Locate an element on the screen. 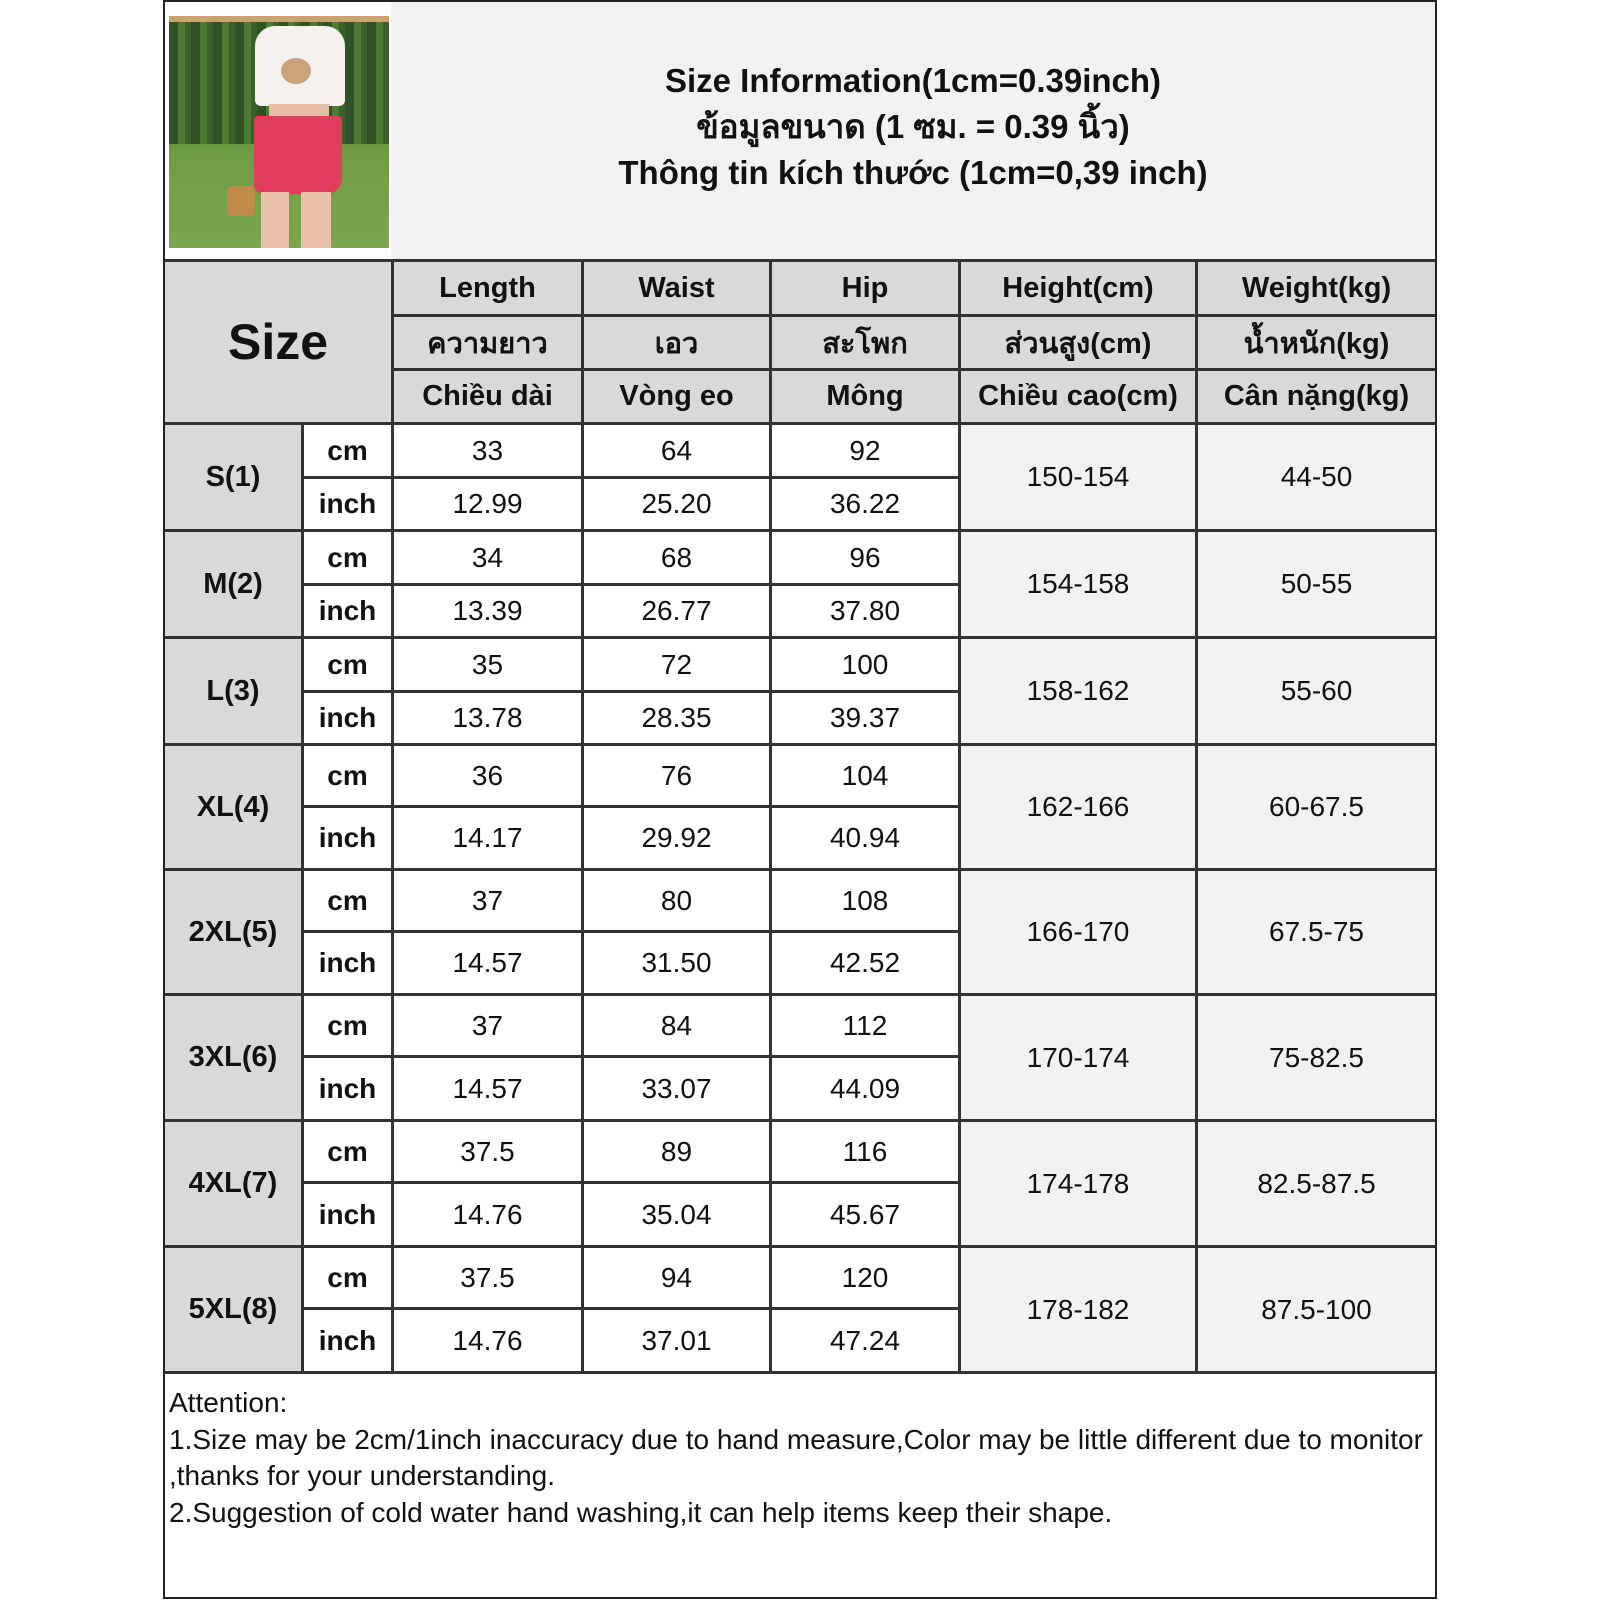 This screenshot has width=1600, height=1600. size-label: 5XL(8) is located at coordinates (234, 1311).